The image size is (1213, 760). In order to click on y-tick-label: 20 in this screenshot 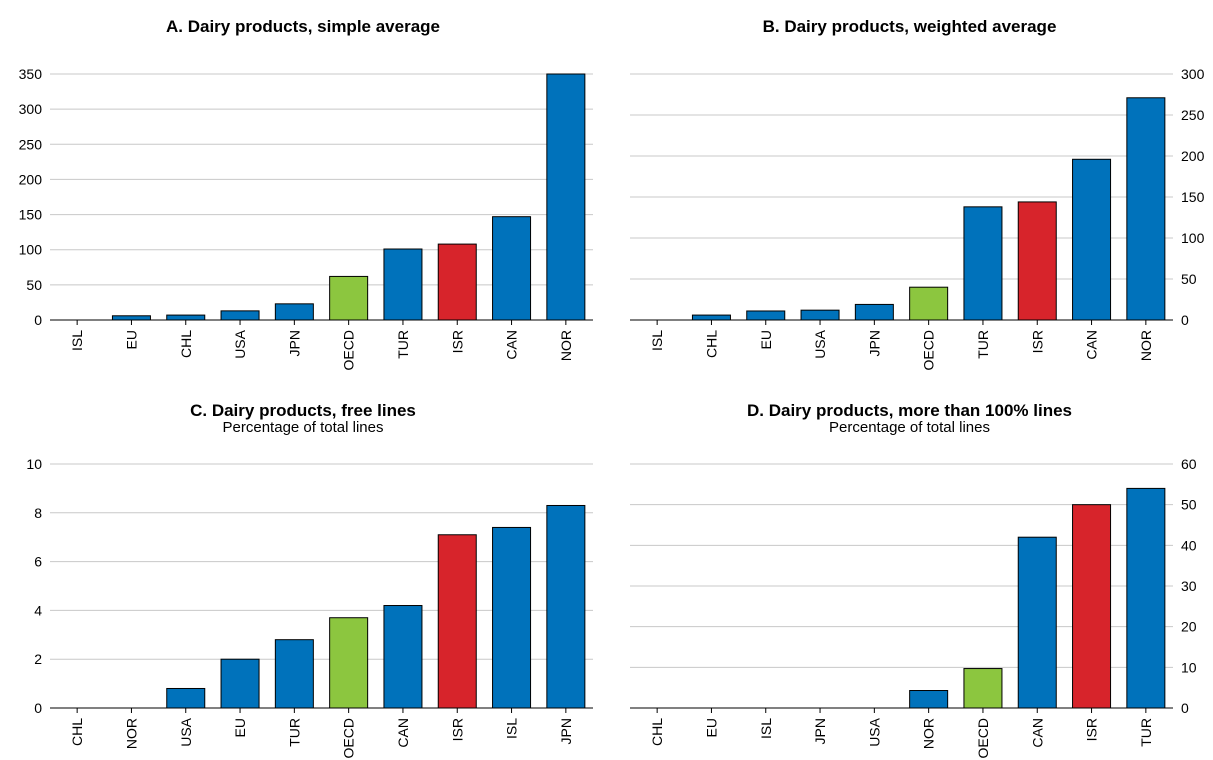, I will do `click(1189, 627)`.